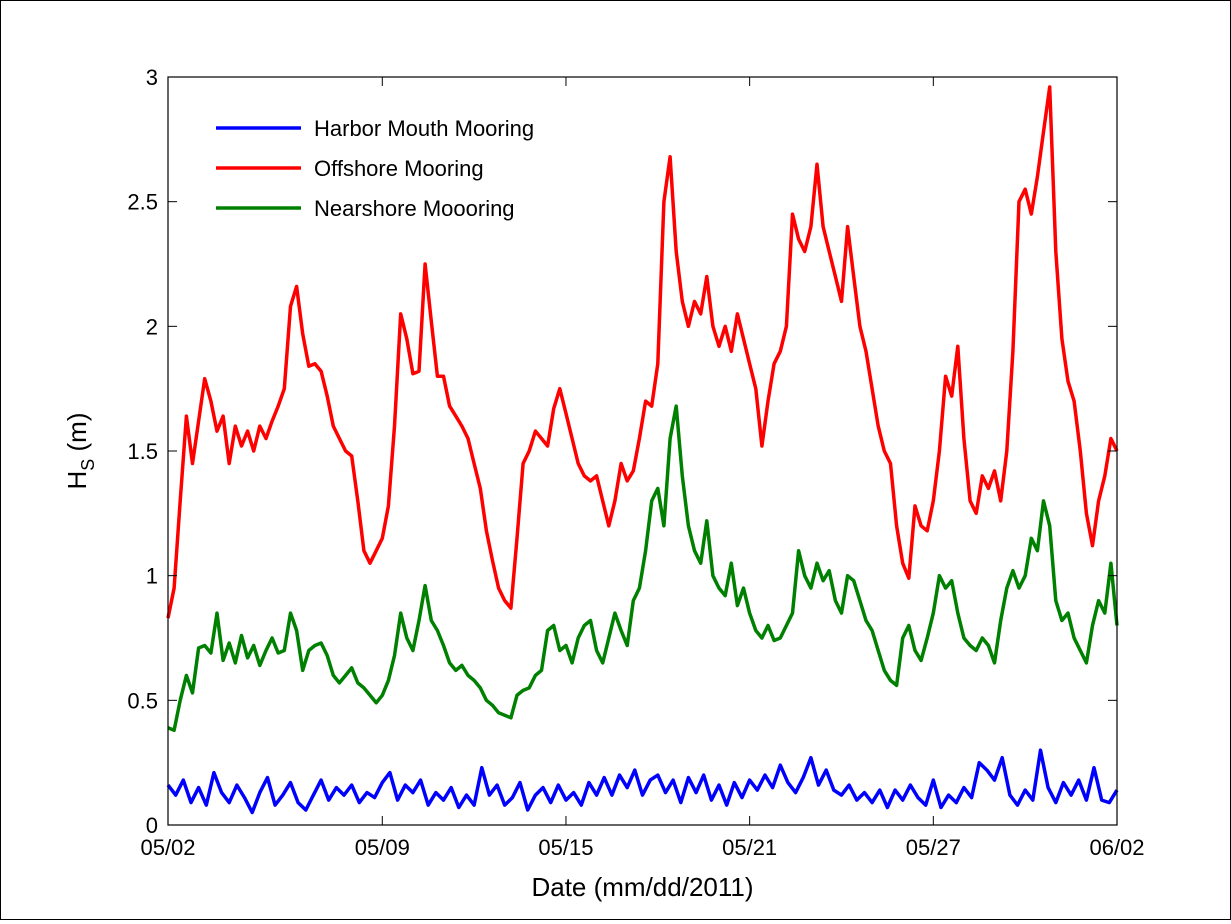 The image size is (1231, 924). I want to click on x-axis-label: Date (mm/dd/2011), so click(642, 887).